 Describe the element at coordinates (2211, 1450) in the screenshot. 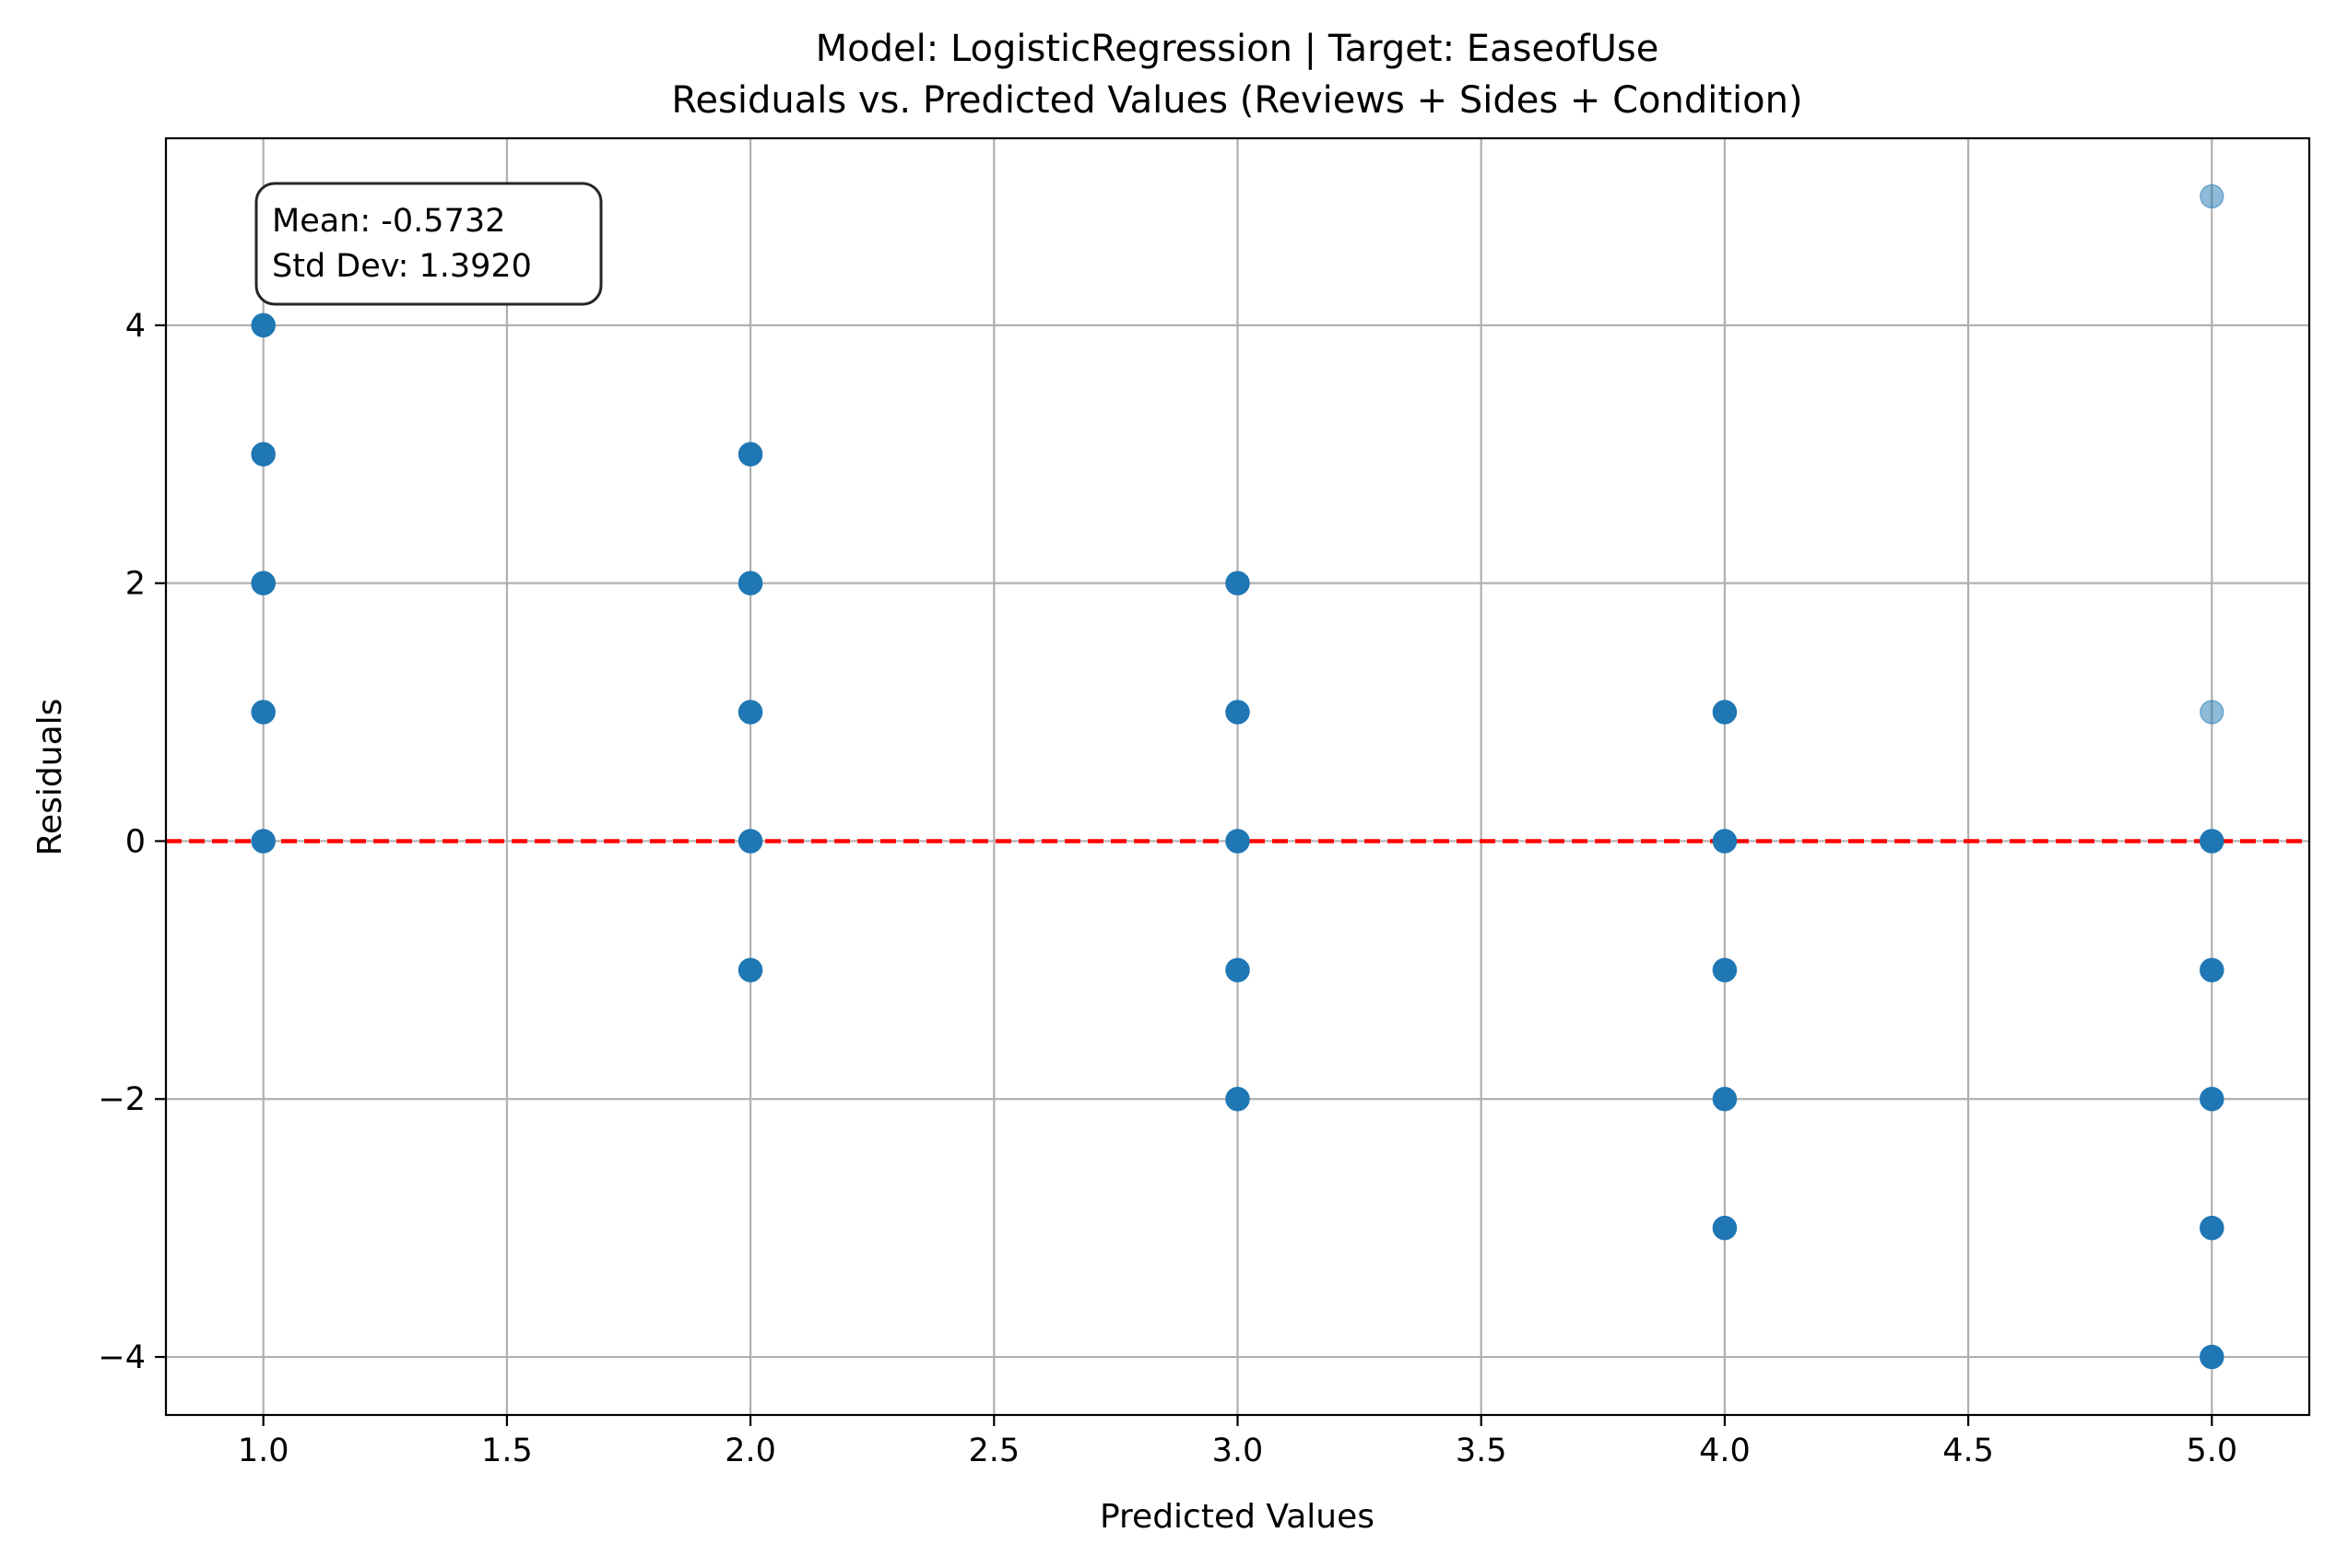

I see `x-tick-label: 5.0` at that location.